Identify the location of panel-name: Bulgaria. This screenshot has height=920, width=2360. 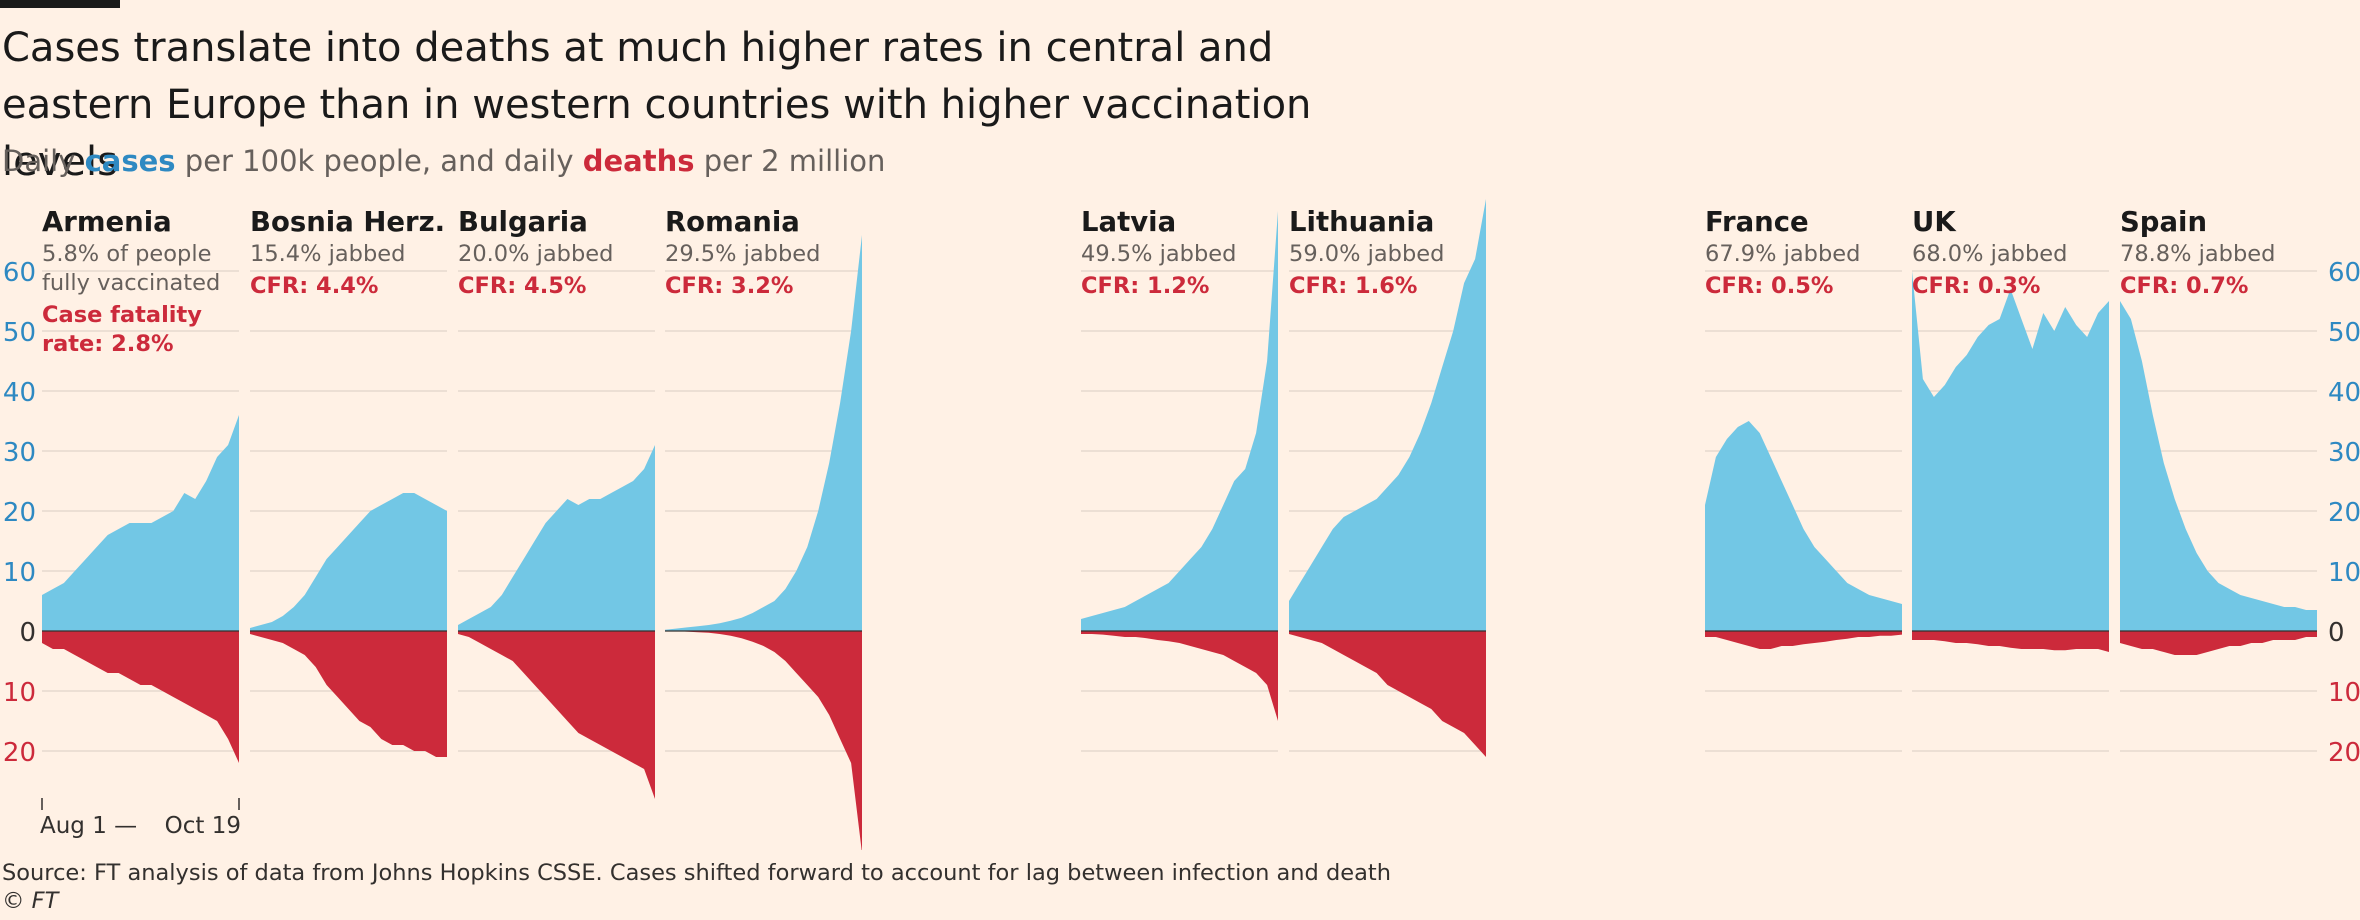
(523, 222).